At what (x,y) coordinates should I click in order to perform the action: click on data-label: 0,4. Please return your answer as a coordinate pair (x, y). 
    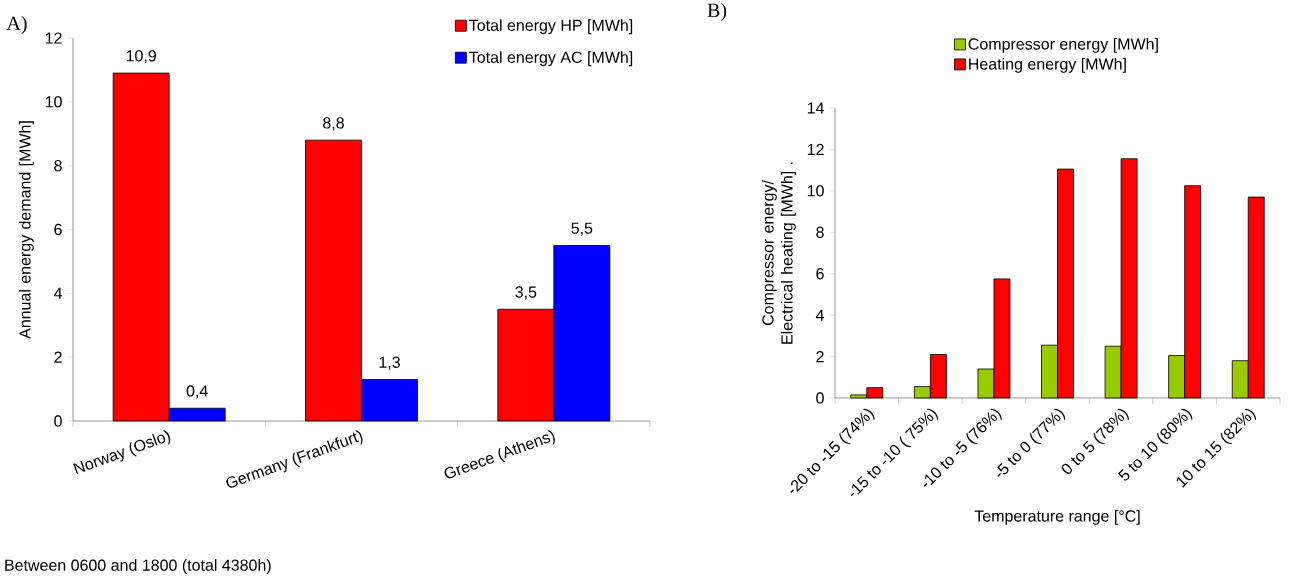
    Looking at the image, I should click on (197, 392).